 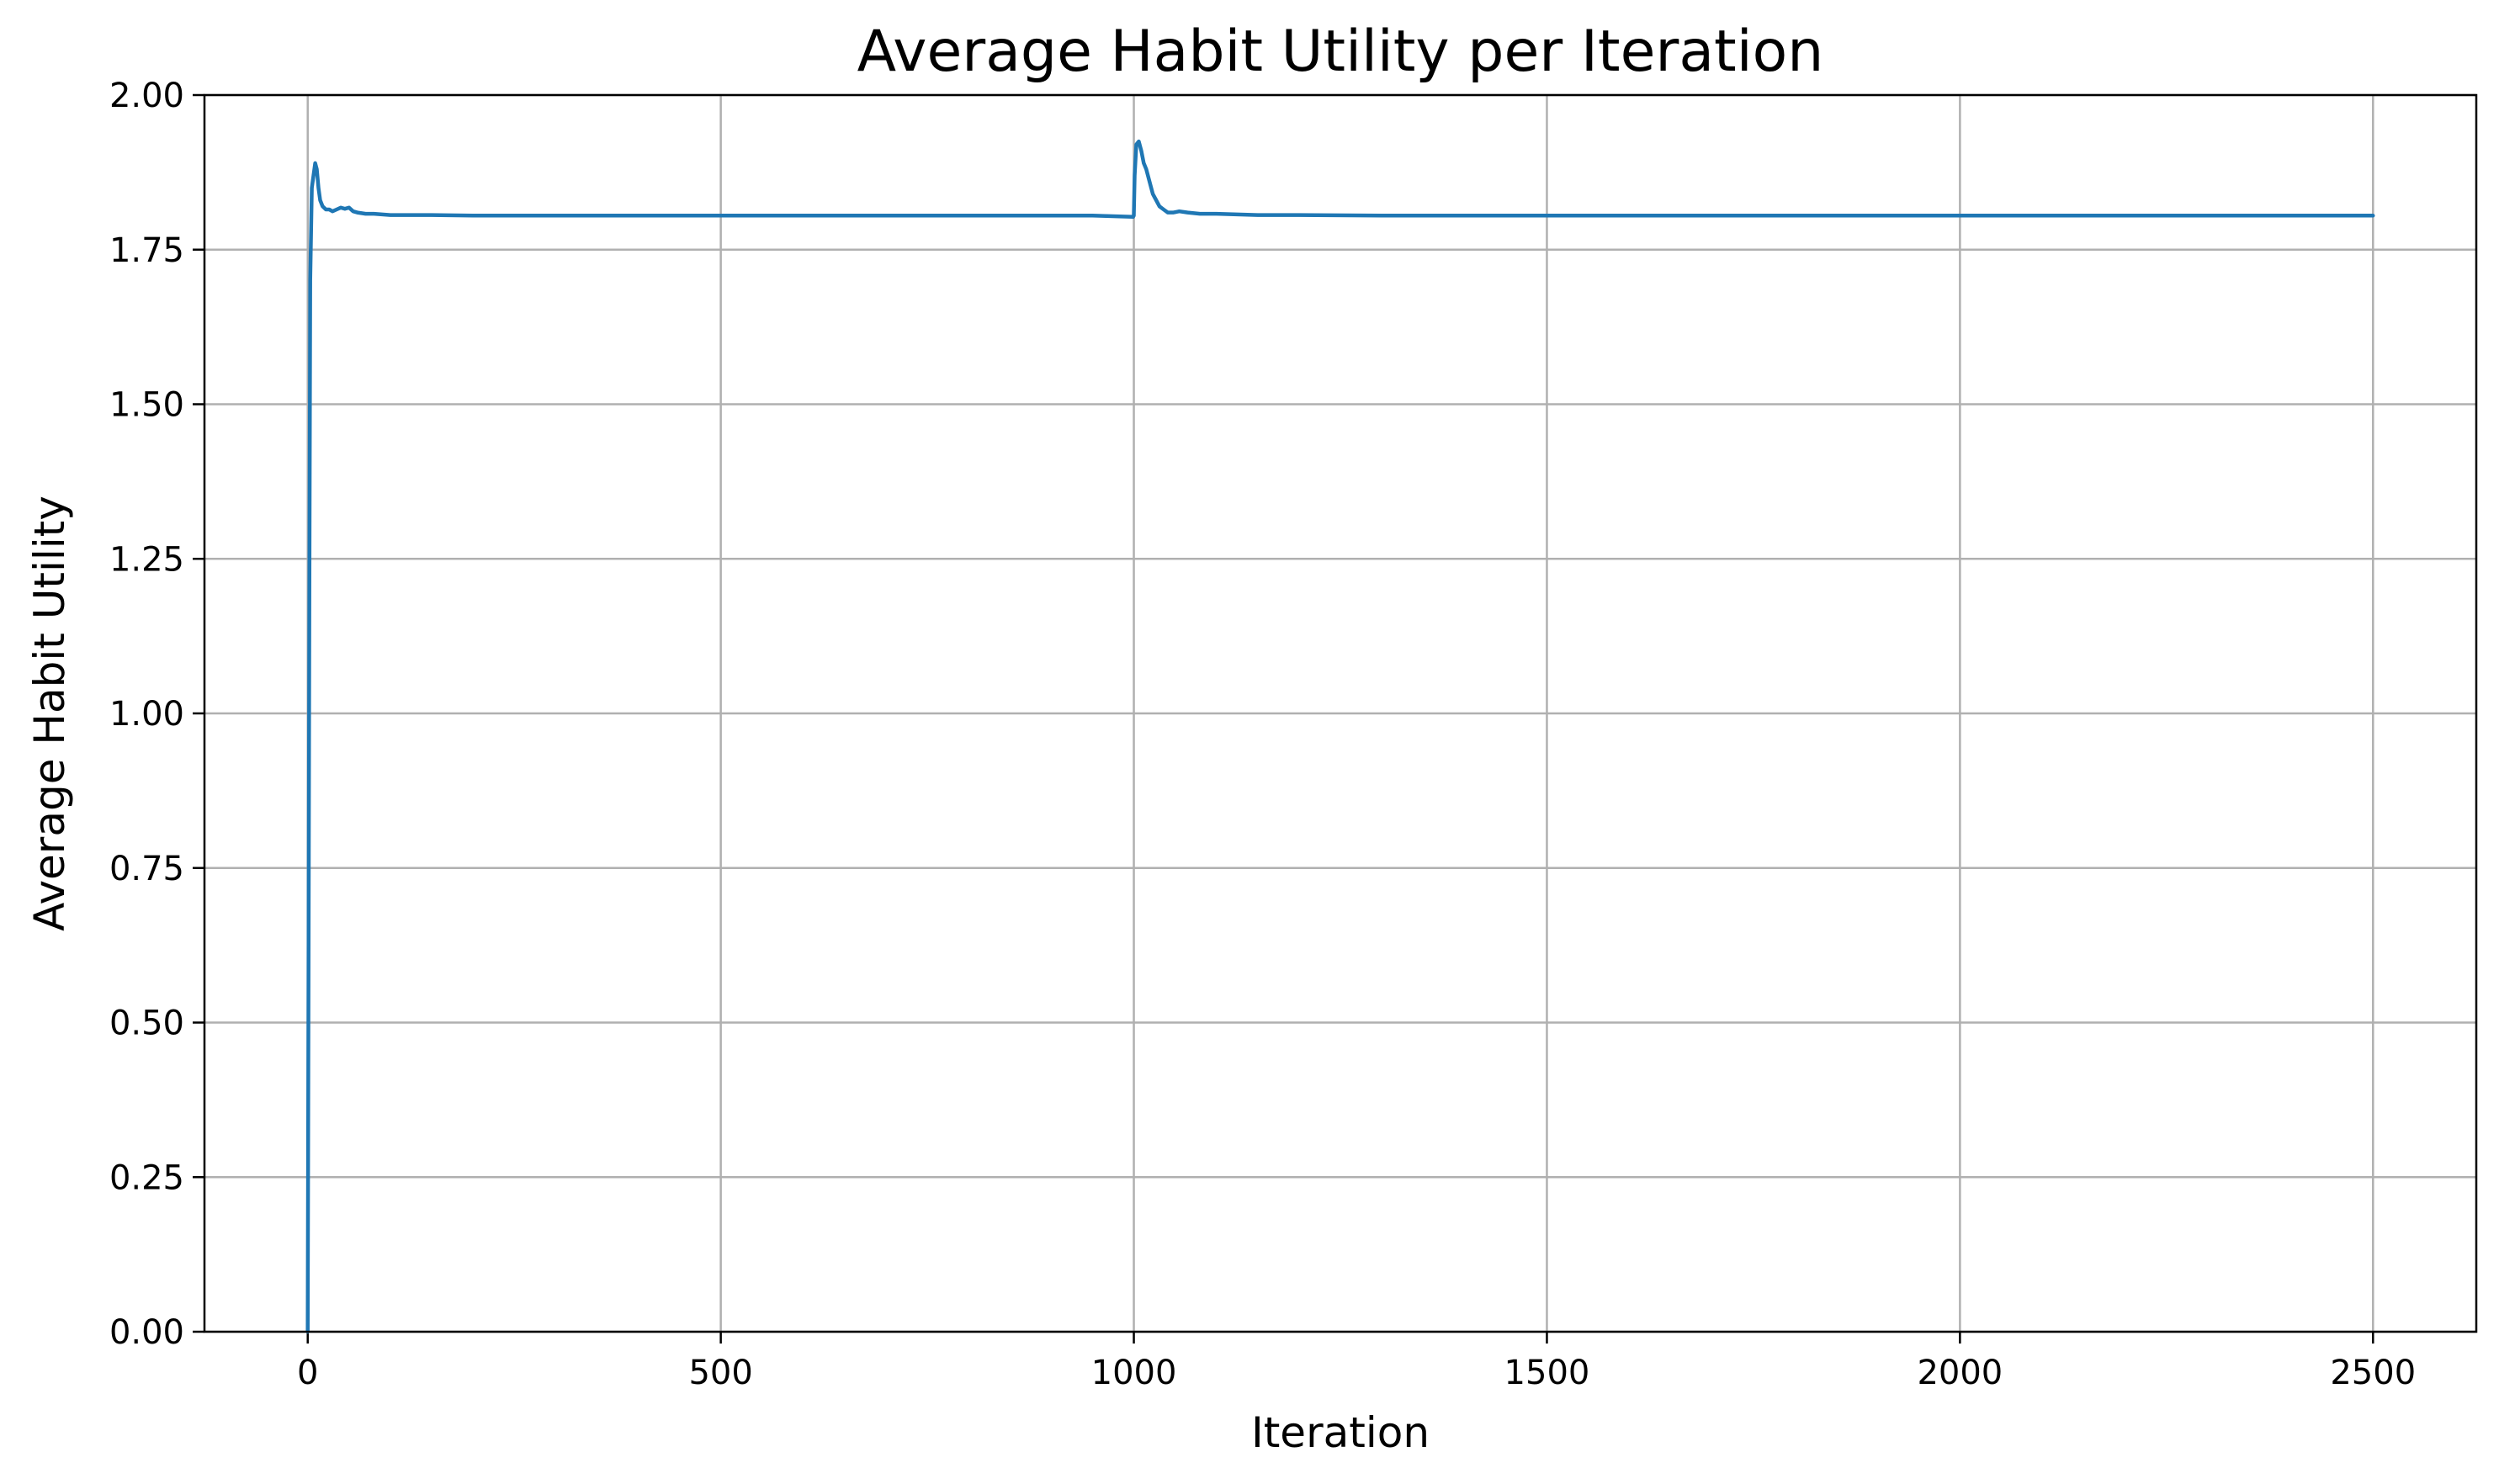 I want to click on y-tick-label: 1.00, so click(x=146, y=714).